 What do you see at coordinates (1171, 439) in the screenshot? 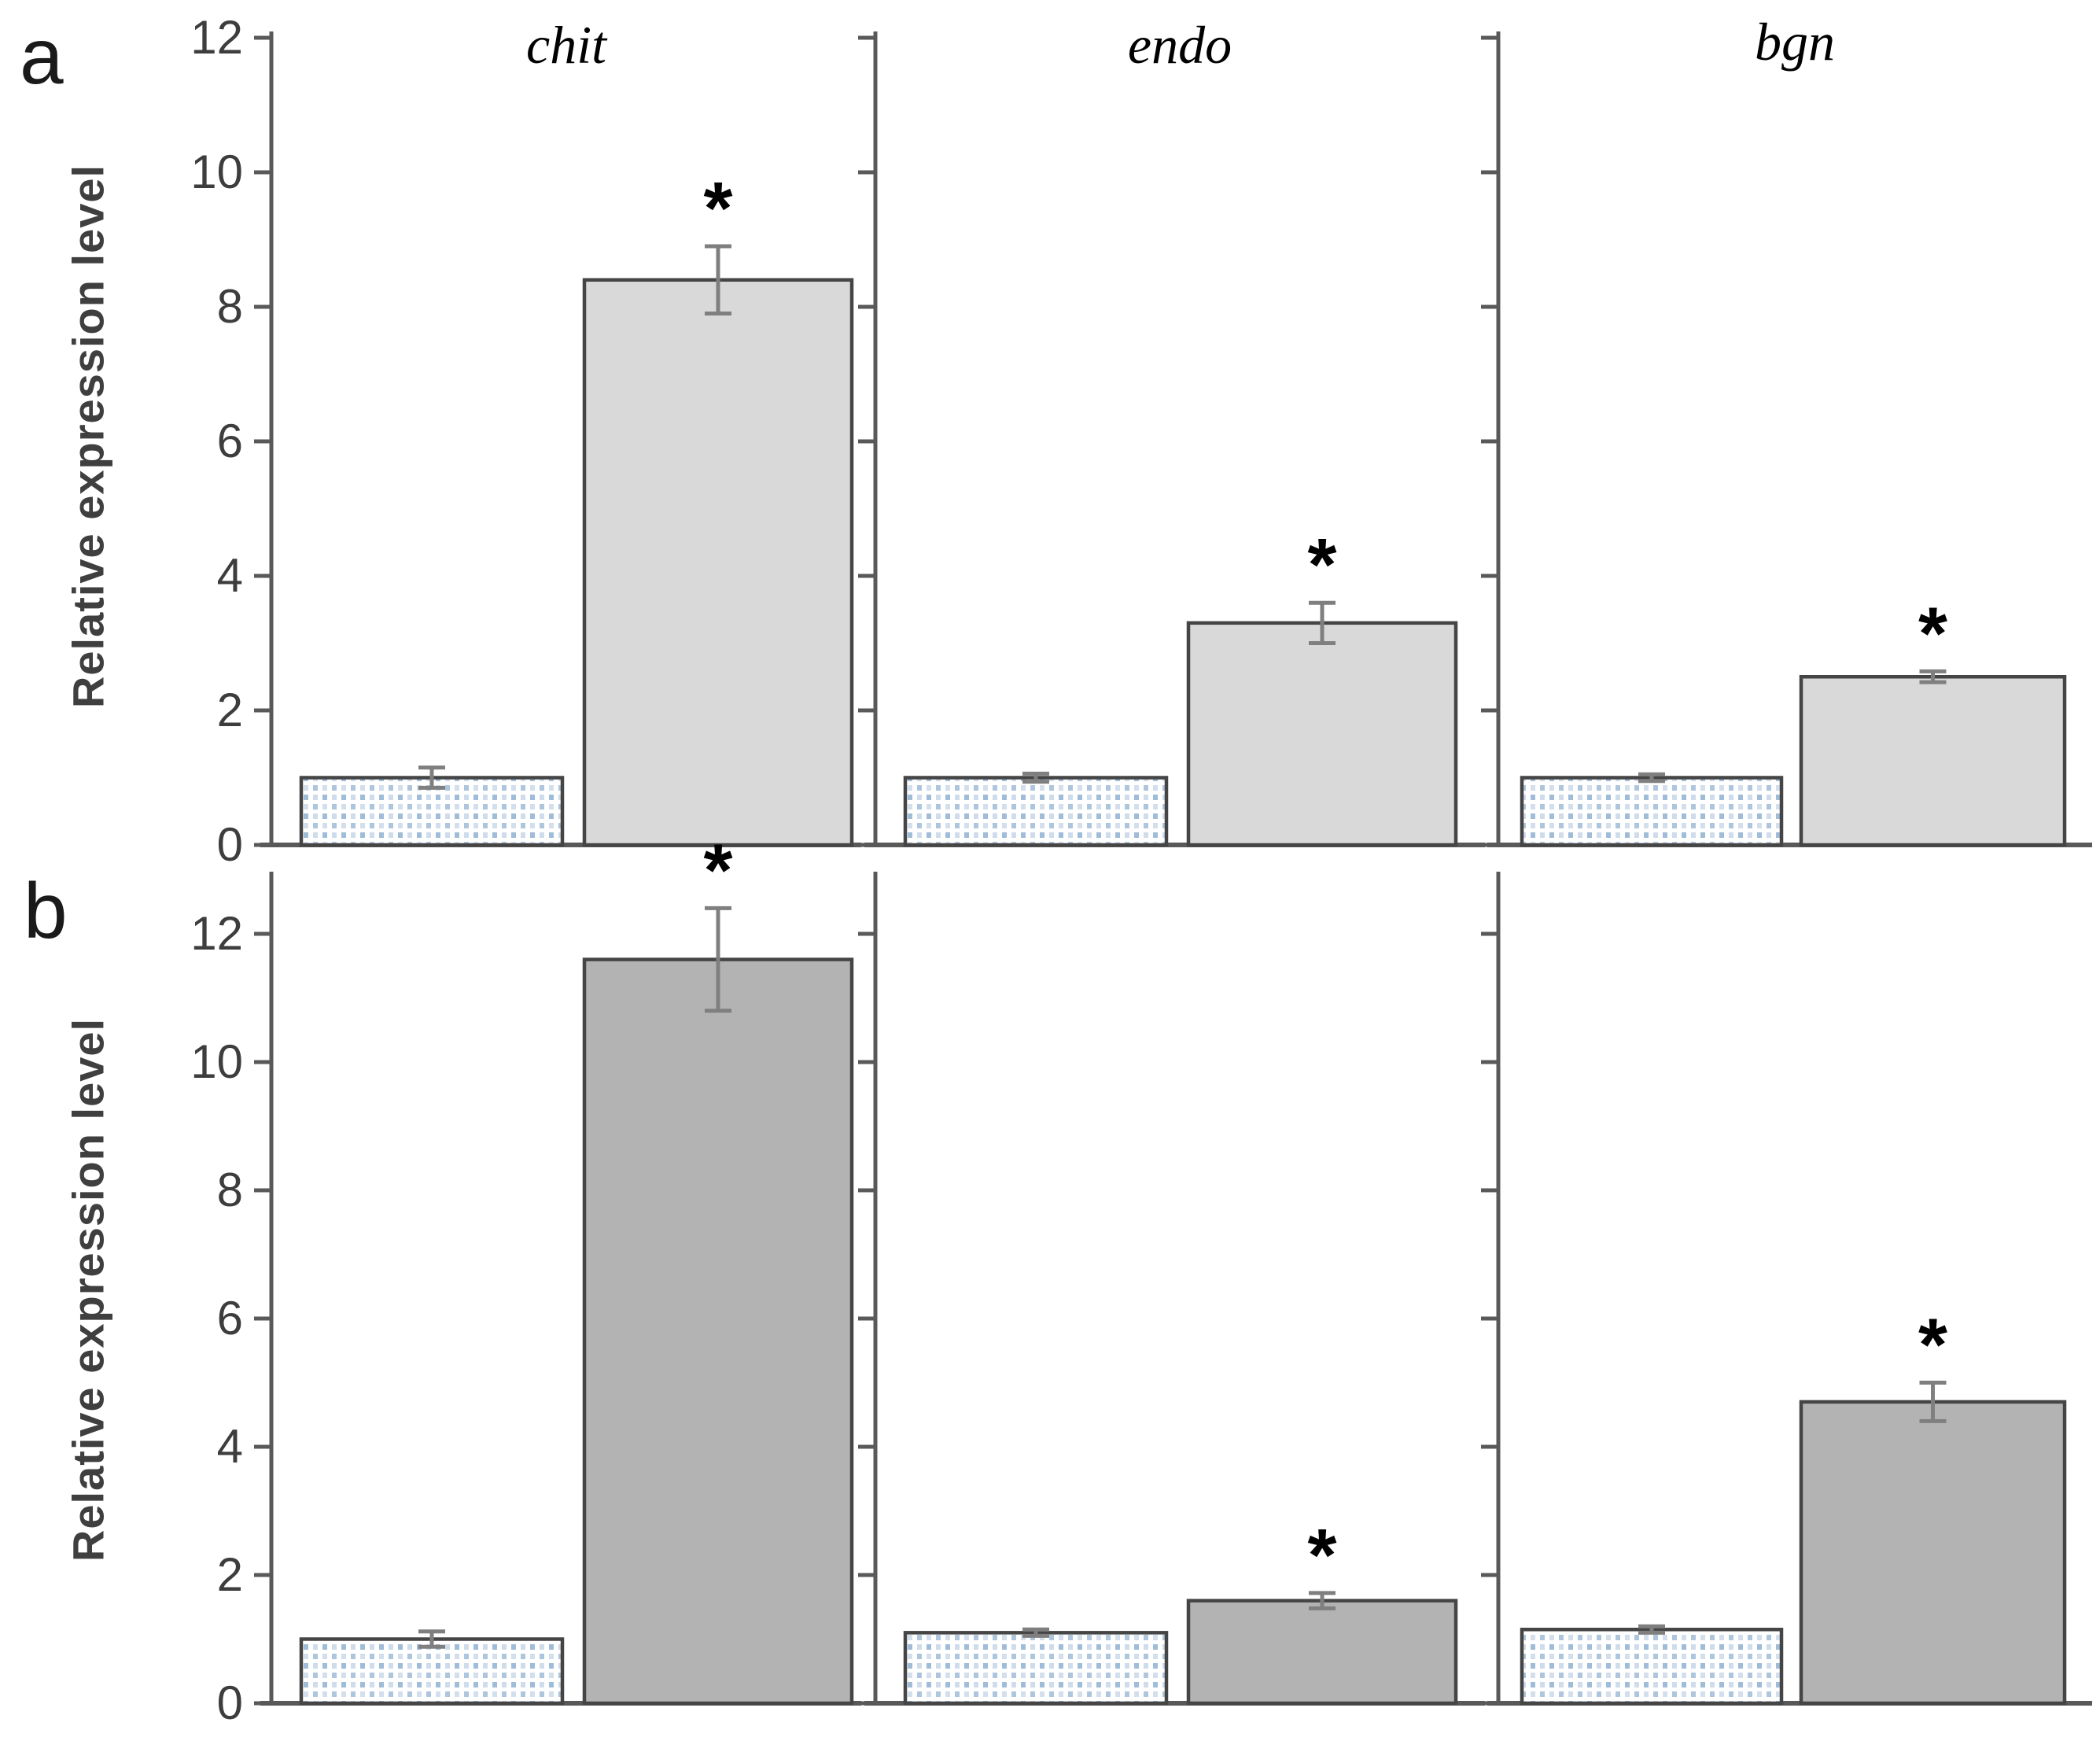
I see `panel-a-endo: *` at bounding box center [1171, 439].